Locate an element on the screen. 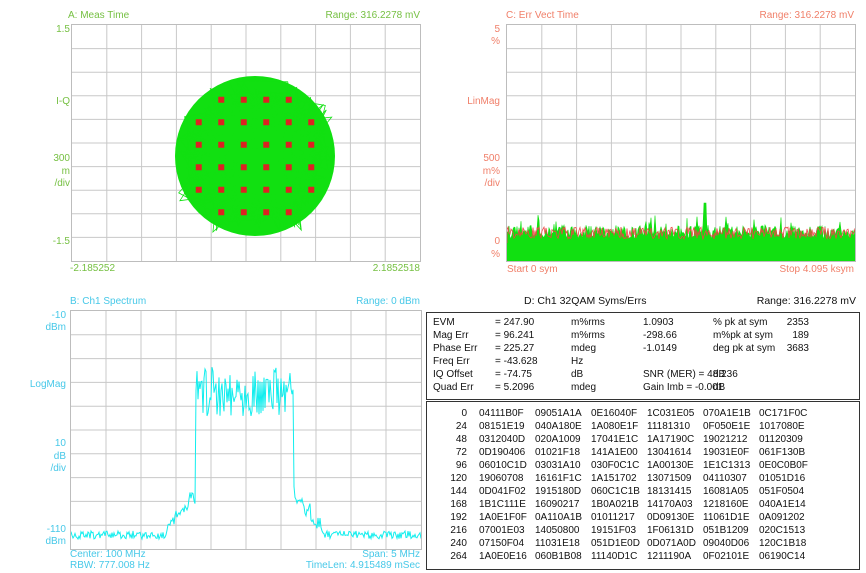 This screenshot has height=573, width=866. symbol-value: 19060708 is located at coordinates (501, 478).